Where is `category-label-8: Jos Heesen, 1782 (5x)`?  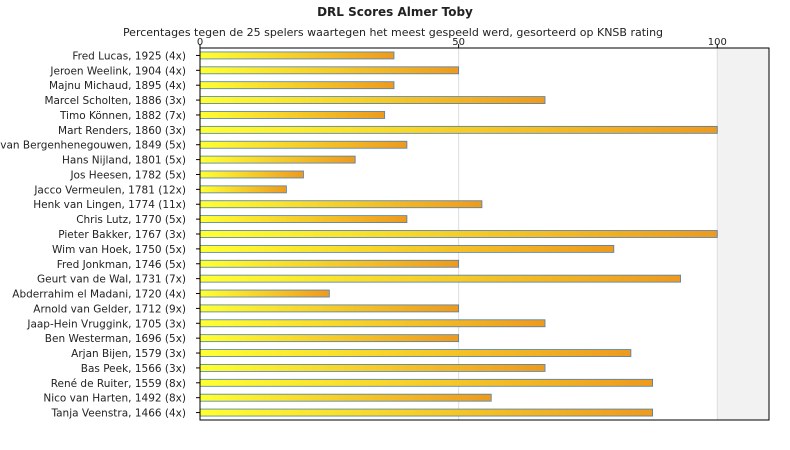 category-label-8: Jos Heesen, 1782 (5x) is located at coordinates (127, 175).